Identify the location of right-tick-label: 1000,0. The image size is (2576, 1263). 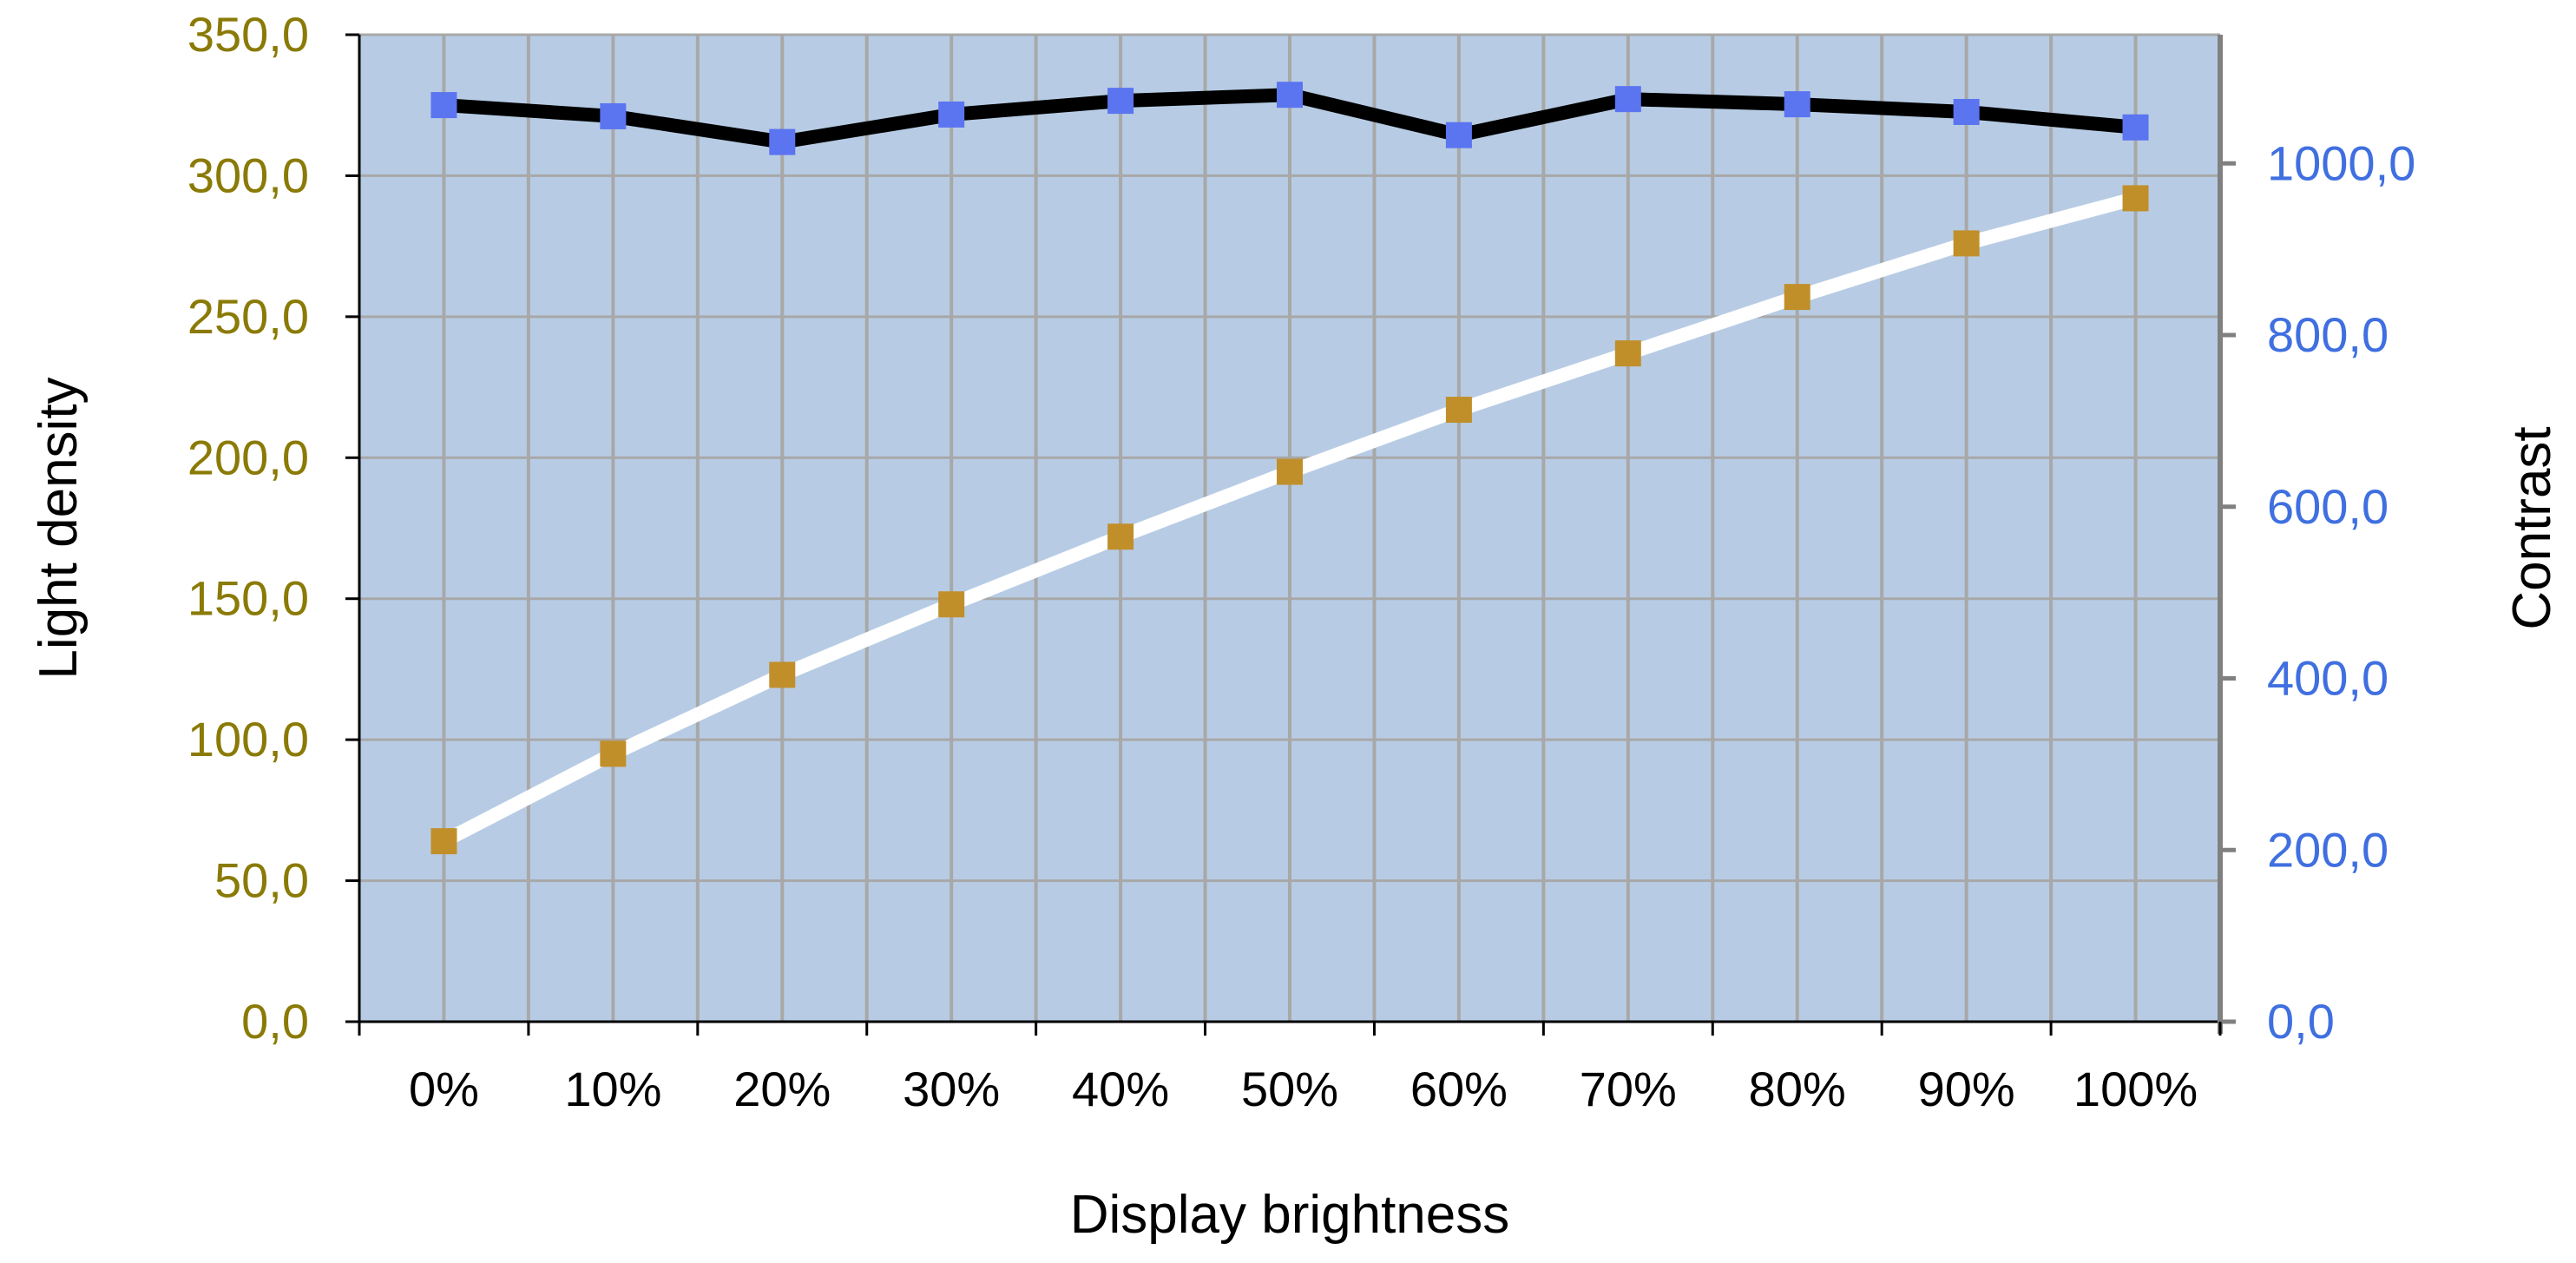
(2341, 162).